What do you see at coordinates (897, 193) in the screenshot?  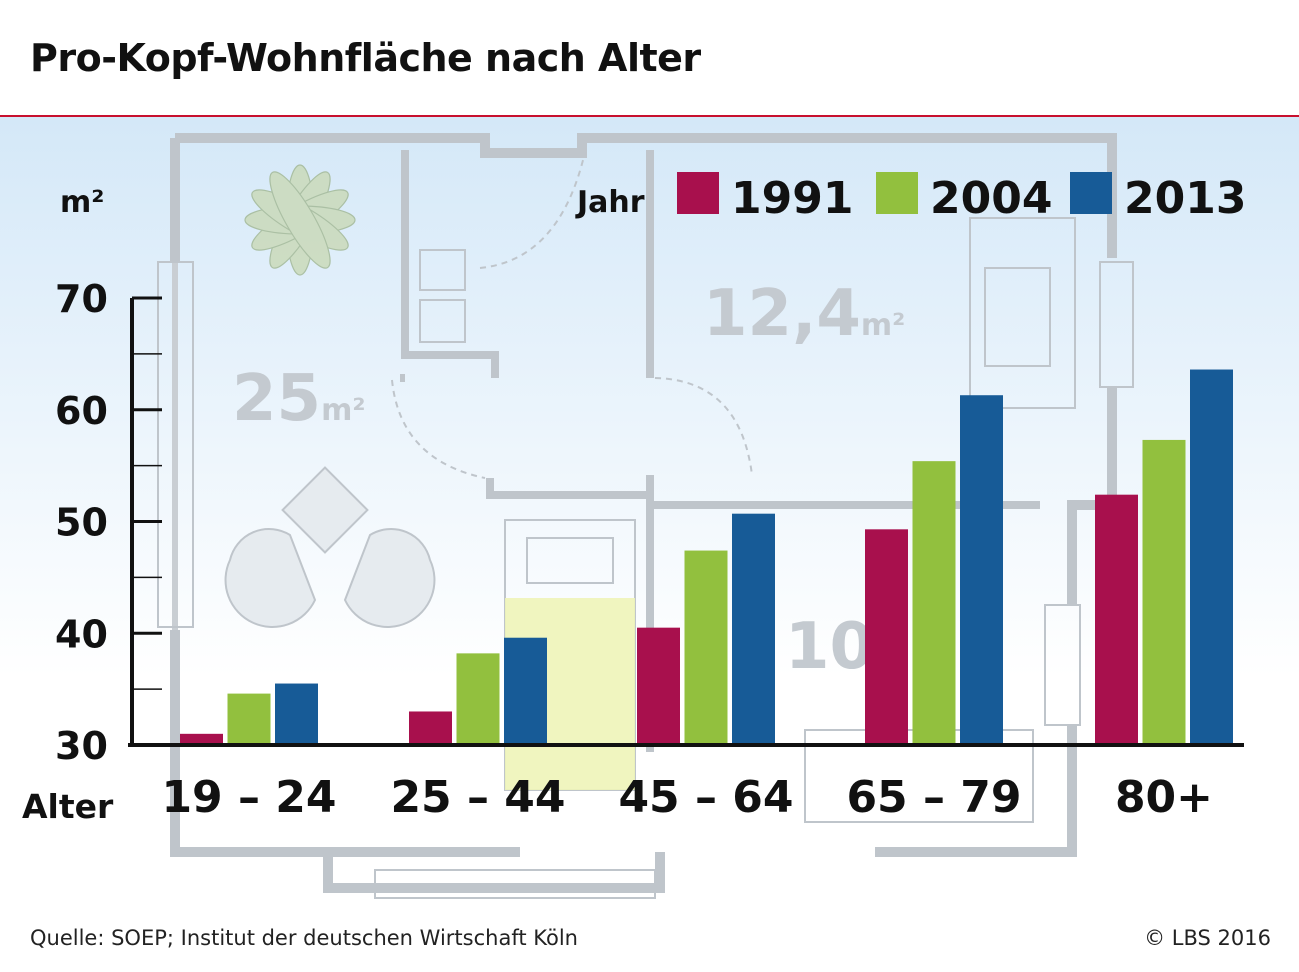 I see `legend-swatch-2004` at bounding box center [897, 193].